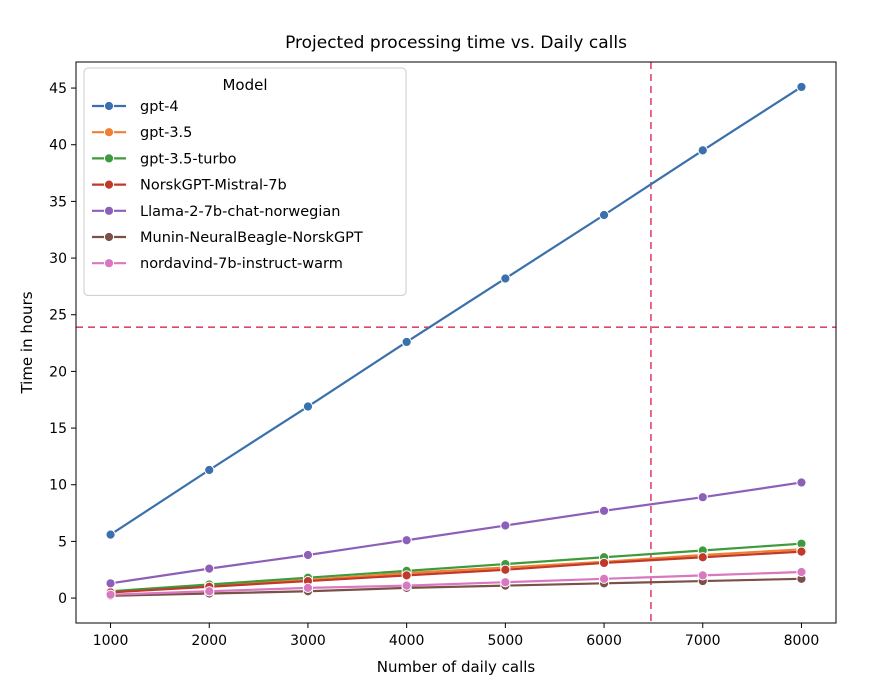 This screenshot has width=870, height=692. I want to click on x-axis-label: Number of daily calls, so click(456, 667).